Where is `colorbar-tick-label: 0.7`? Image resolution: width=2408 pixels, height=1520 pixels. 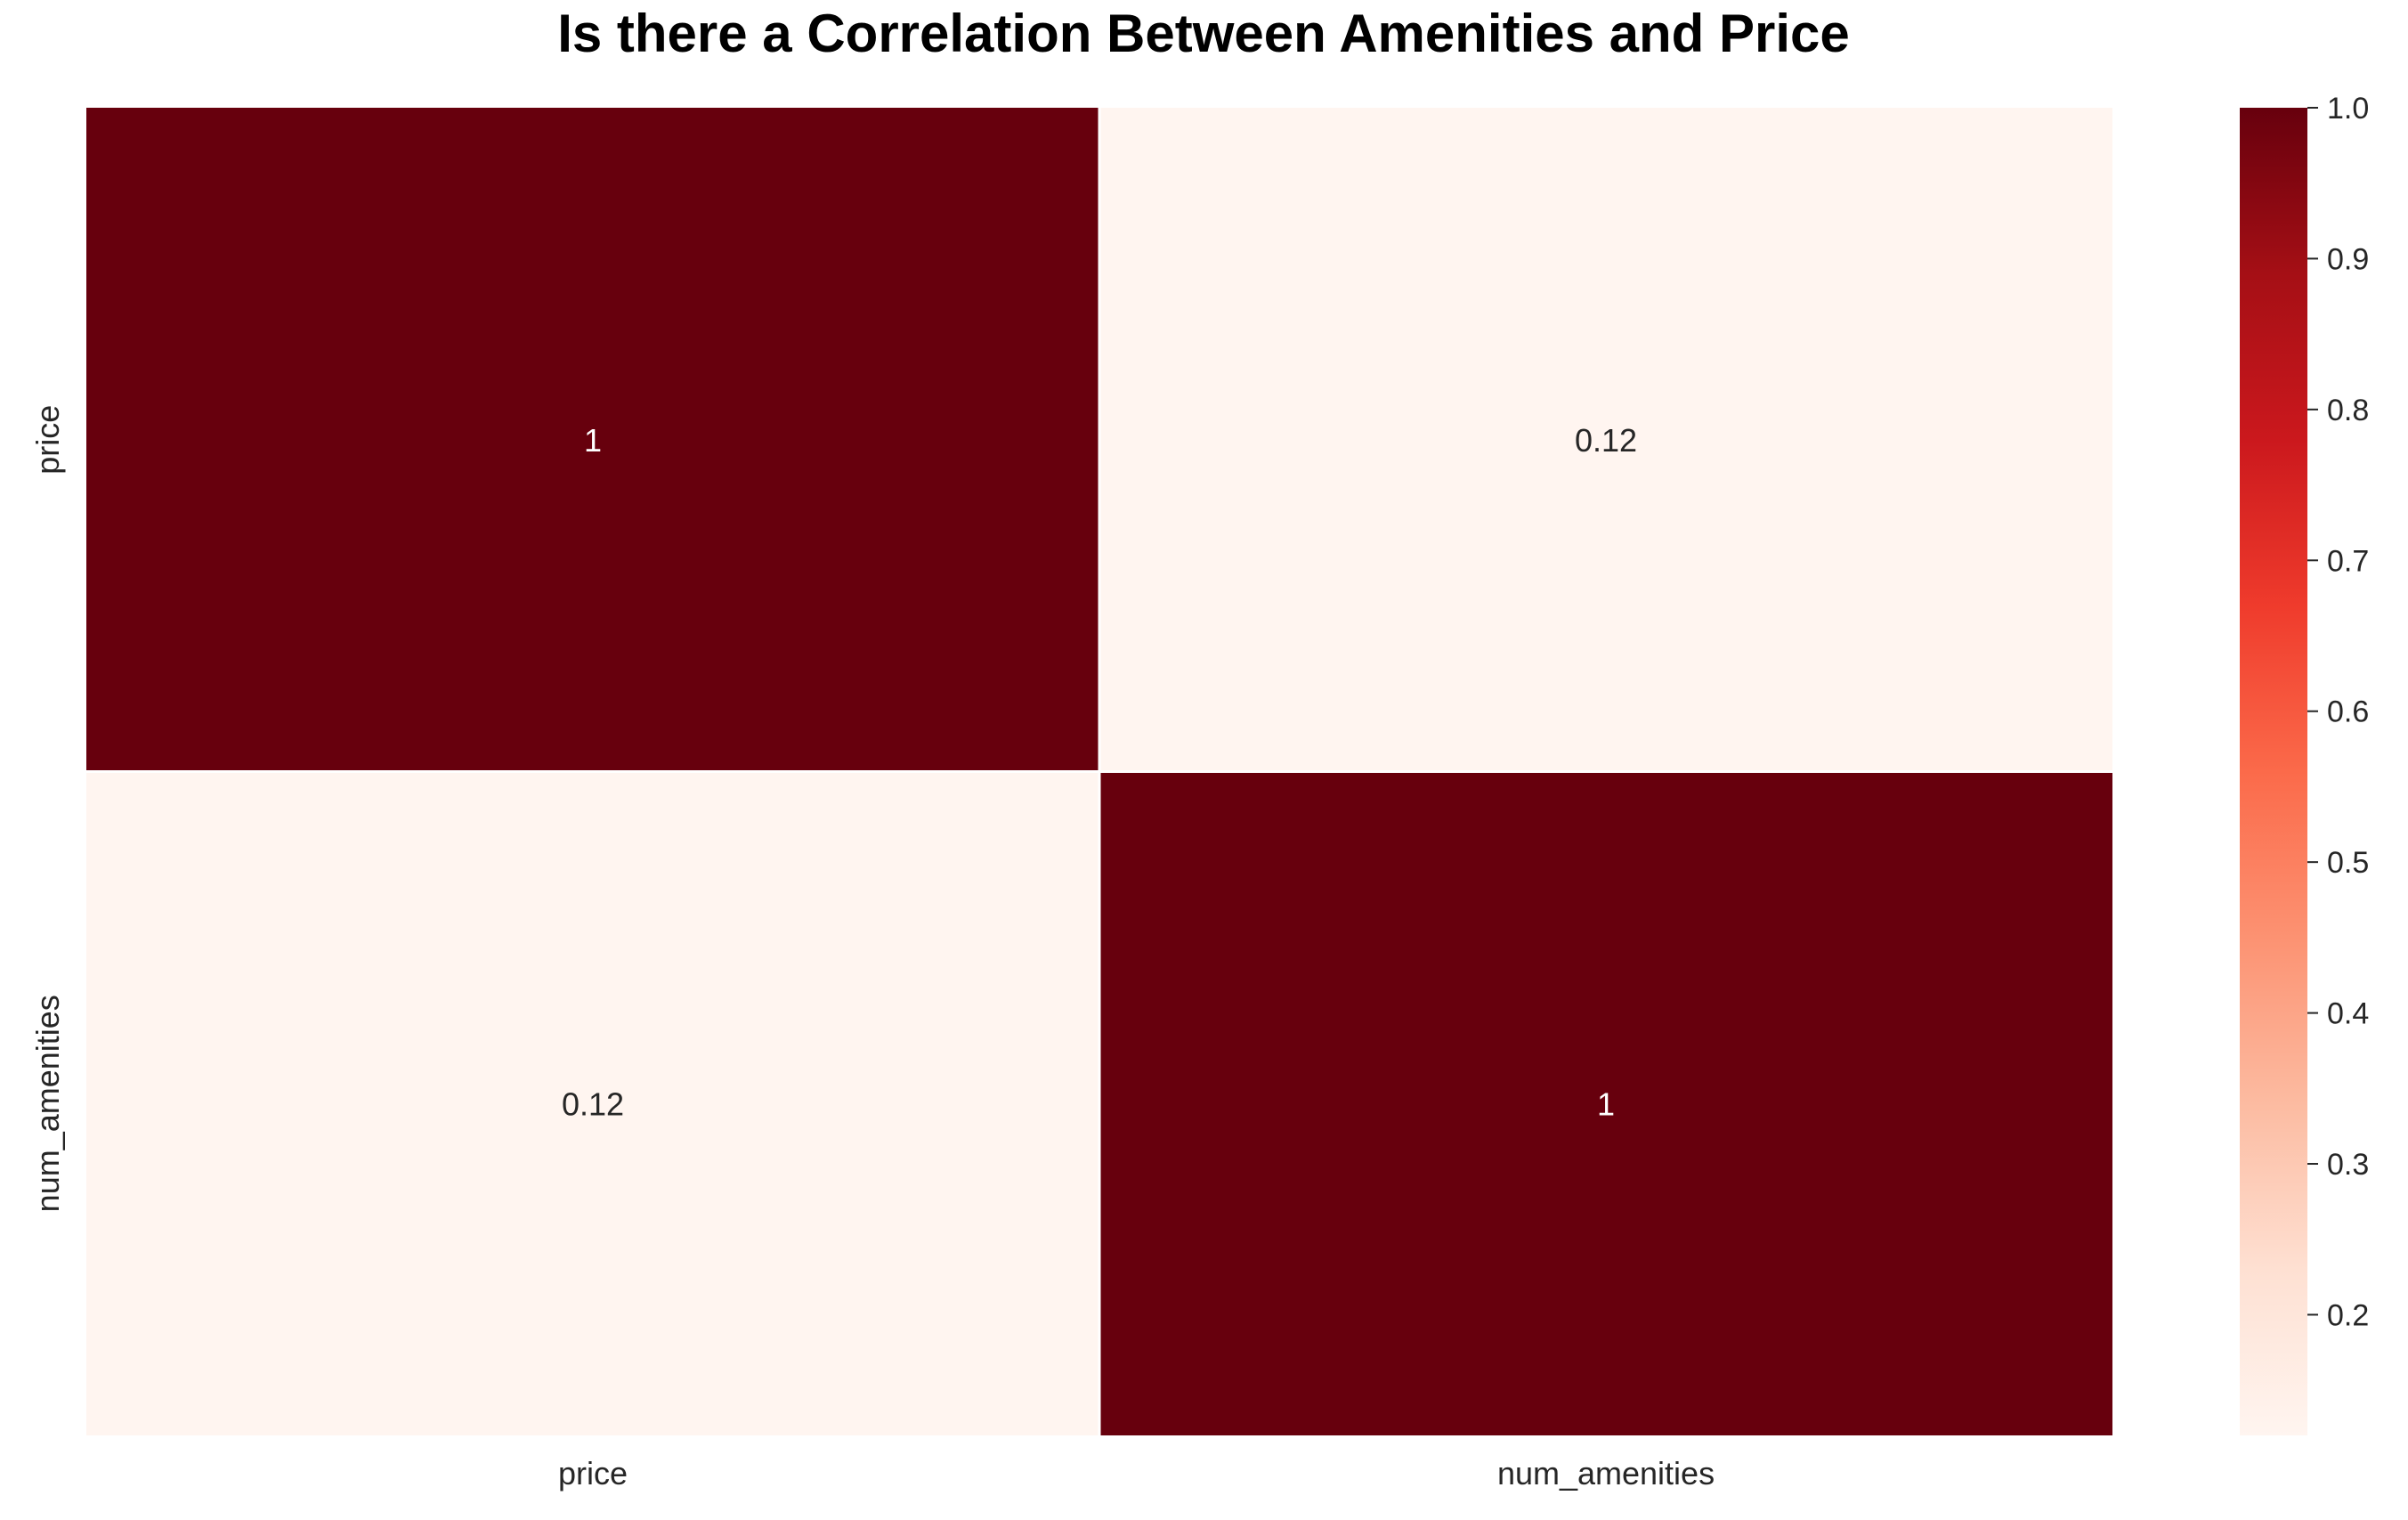 colorbar-tick-label: 0.7 is located at coordinates (2348, 561).